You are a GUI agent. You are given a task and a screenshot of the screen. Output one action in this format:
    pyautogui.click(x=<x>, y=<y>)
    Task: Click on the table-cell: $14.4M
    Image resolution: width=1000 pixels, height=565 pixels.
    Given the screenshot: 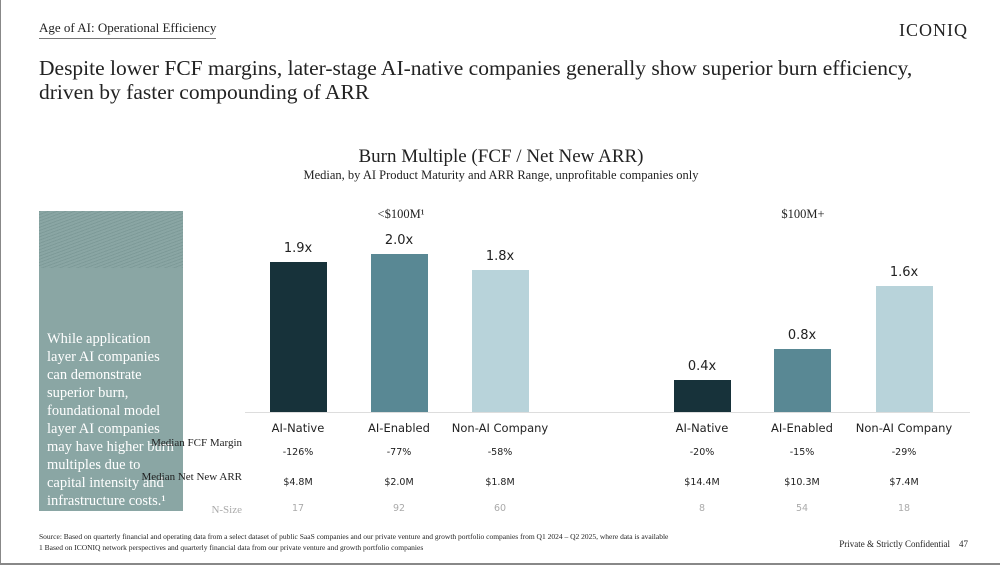 What is the action you would take?
    pyautogui.click(x=702, y=482)
    